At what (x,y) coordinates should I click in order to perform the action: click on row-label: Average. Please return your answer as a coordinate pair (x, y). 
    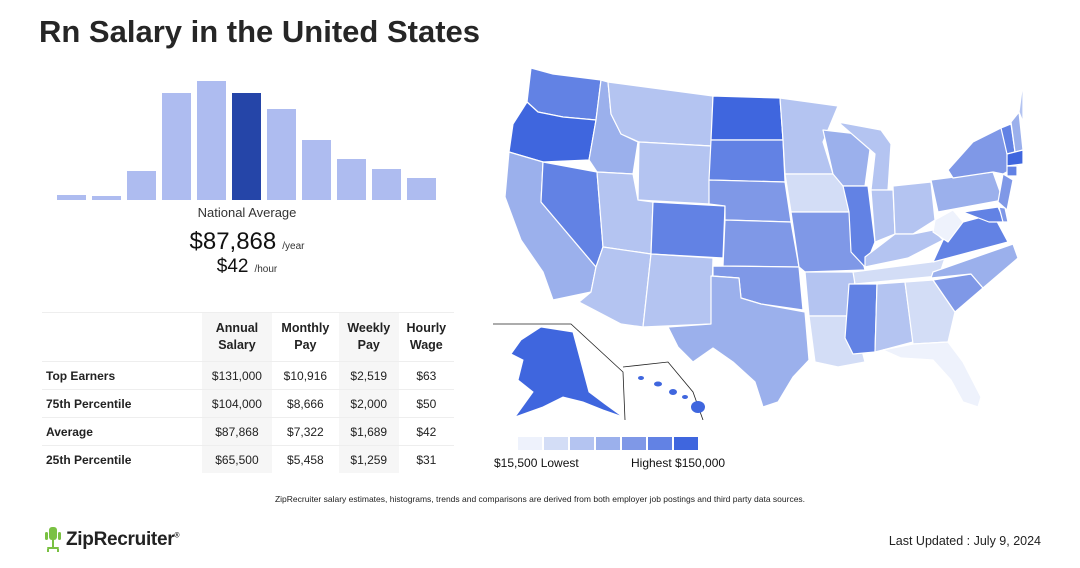
    Looking at the image, I should click on (122, 431).